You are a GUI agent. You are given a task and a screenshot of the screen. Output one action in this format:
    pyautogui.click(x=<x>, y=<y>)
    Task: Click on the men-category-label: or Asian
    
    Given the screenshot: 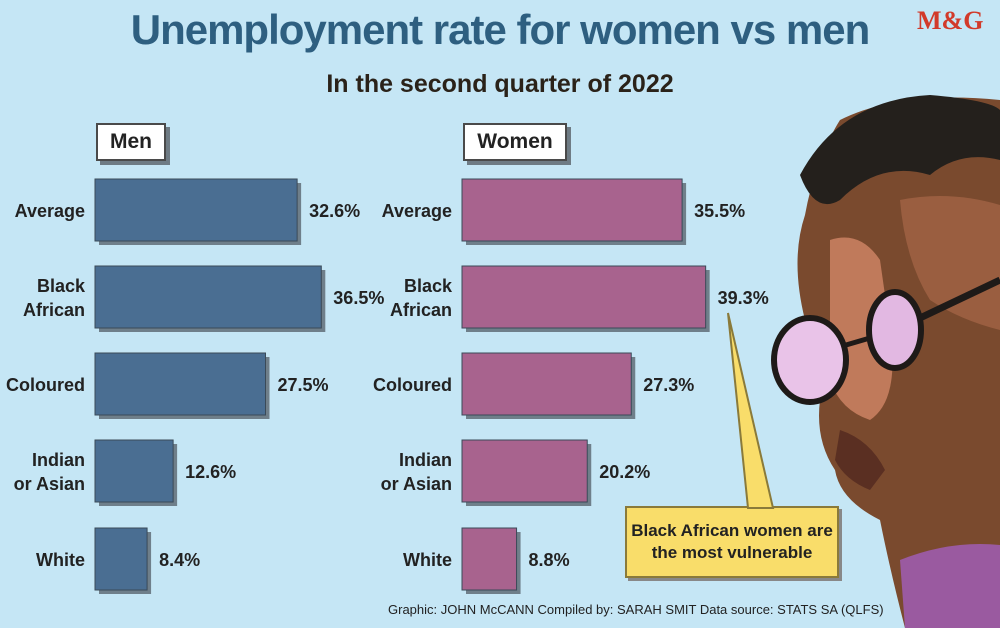 What is the action you would take?
    pyautogui.click(x=49, y=484)
    